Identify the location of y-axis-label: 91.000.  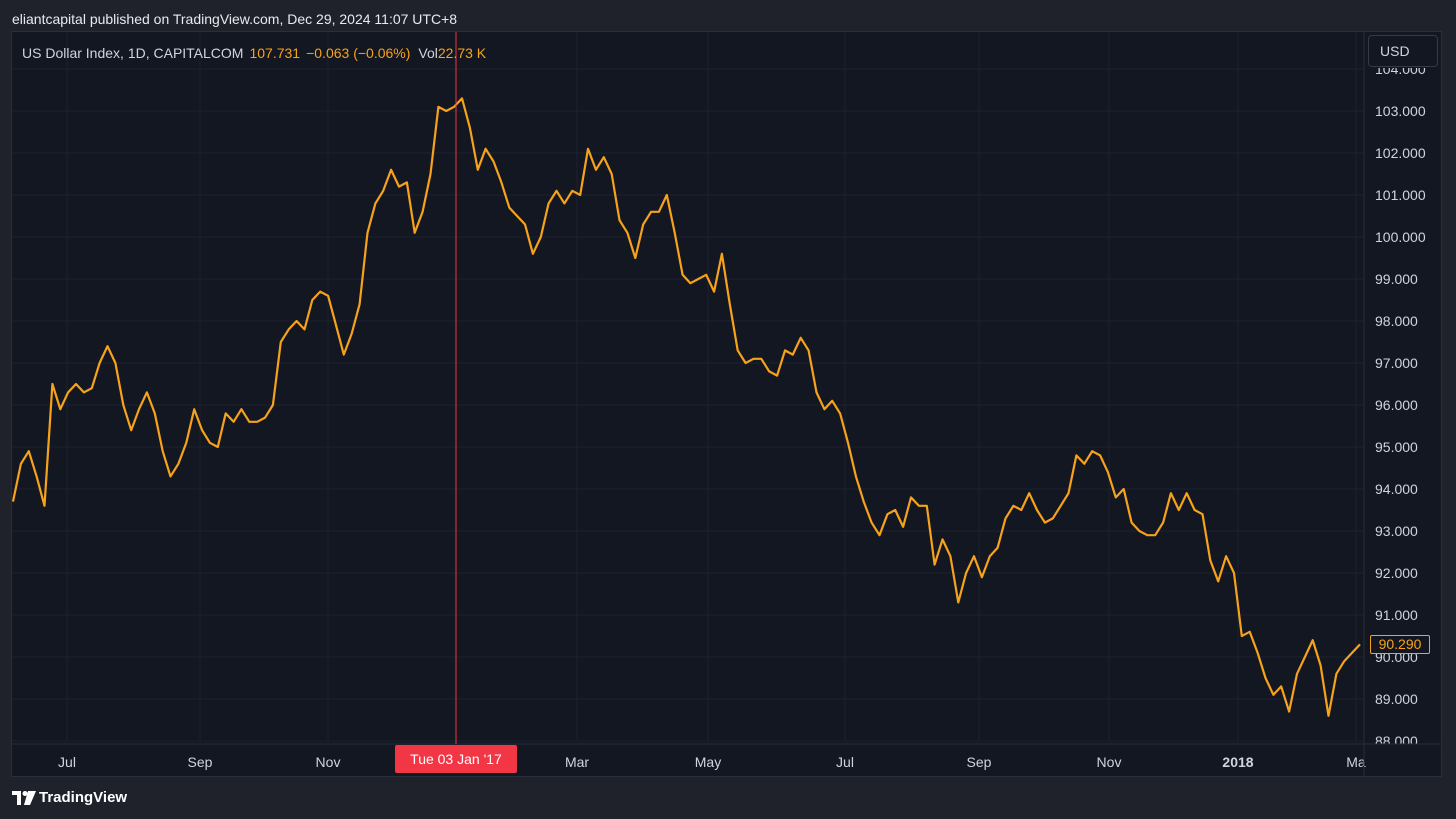
(1396, 615).